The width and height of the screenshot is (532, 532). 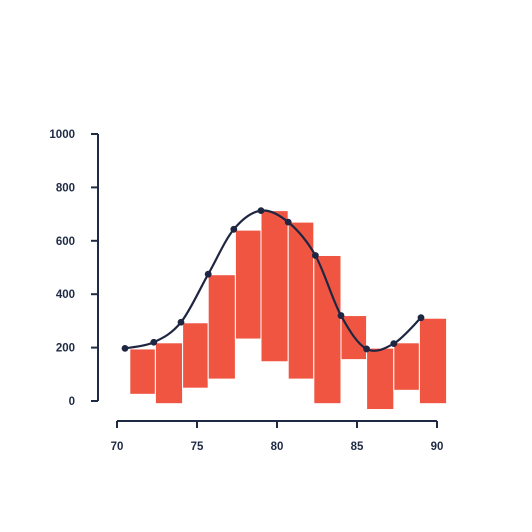 I want to click on x-tick-label-75: 75, so click(x=197, y=447).